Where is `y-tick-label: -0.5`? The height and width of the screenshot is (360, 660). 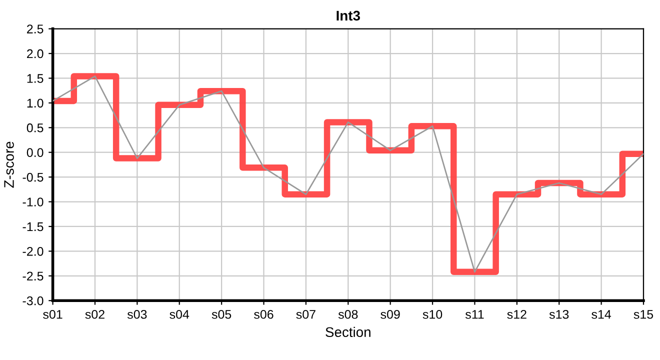
y-tick-label: -0.5 is located at coordinates (33, 177).